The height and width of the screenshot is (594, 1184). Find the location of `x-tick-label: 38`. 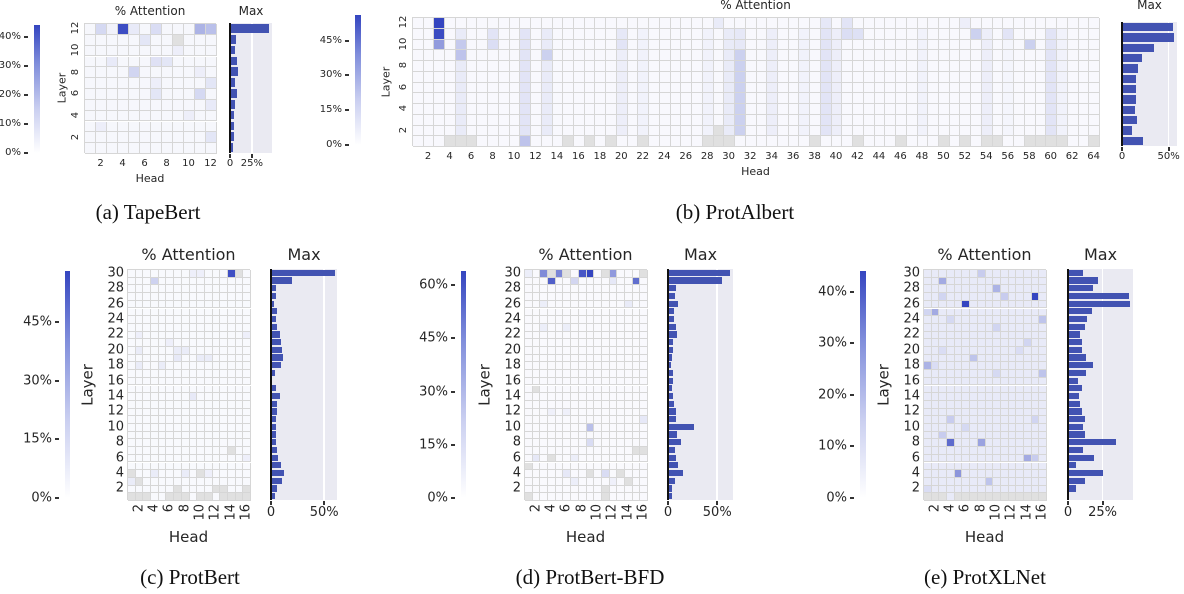

x-tick-label: 38 is located at coordinates (814, 156).